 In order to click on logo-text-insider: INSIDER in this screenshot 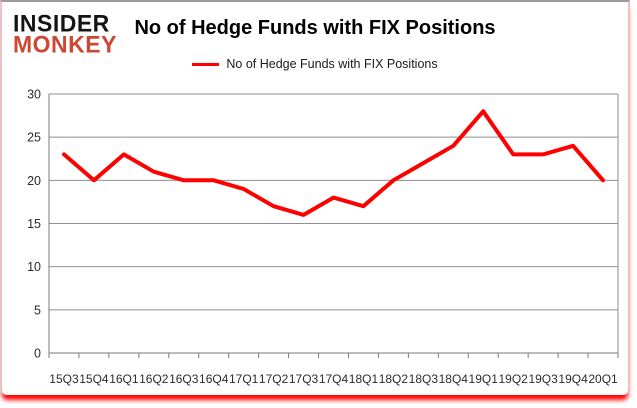, I will do `click(61, 23)`.